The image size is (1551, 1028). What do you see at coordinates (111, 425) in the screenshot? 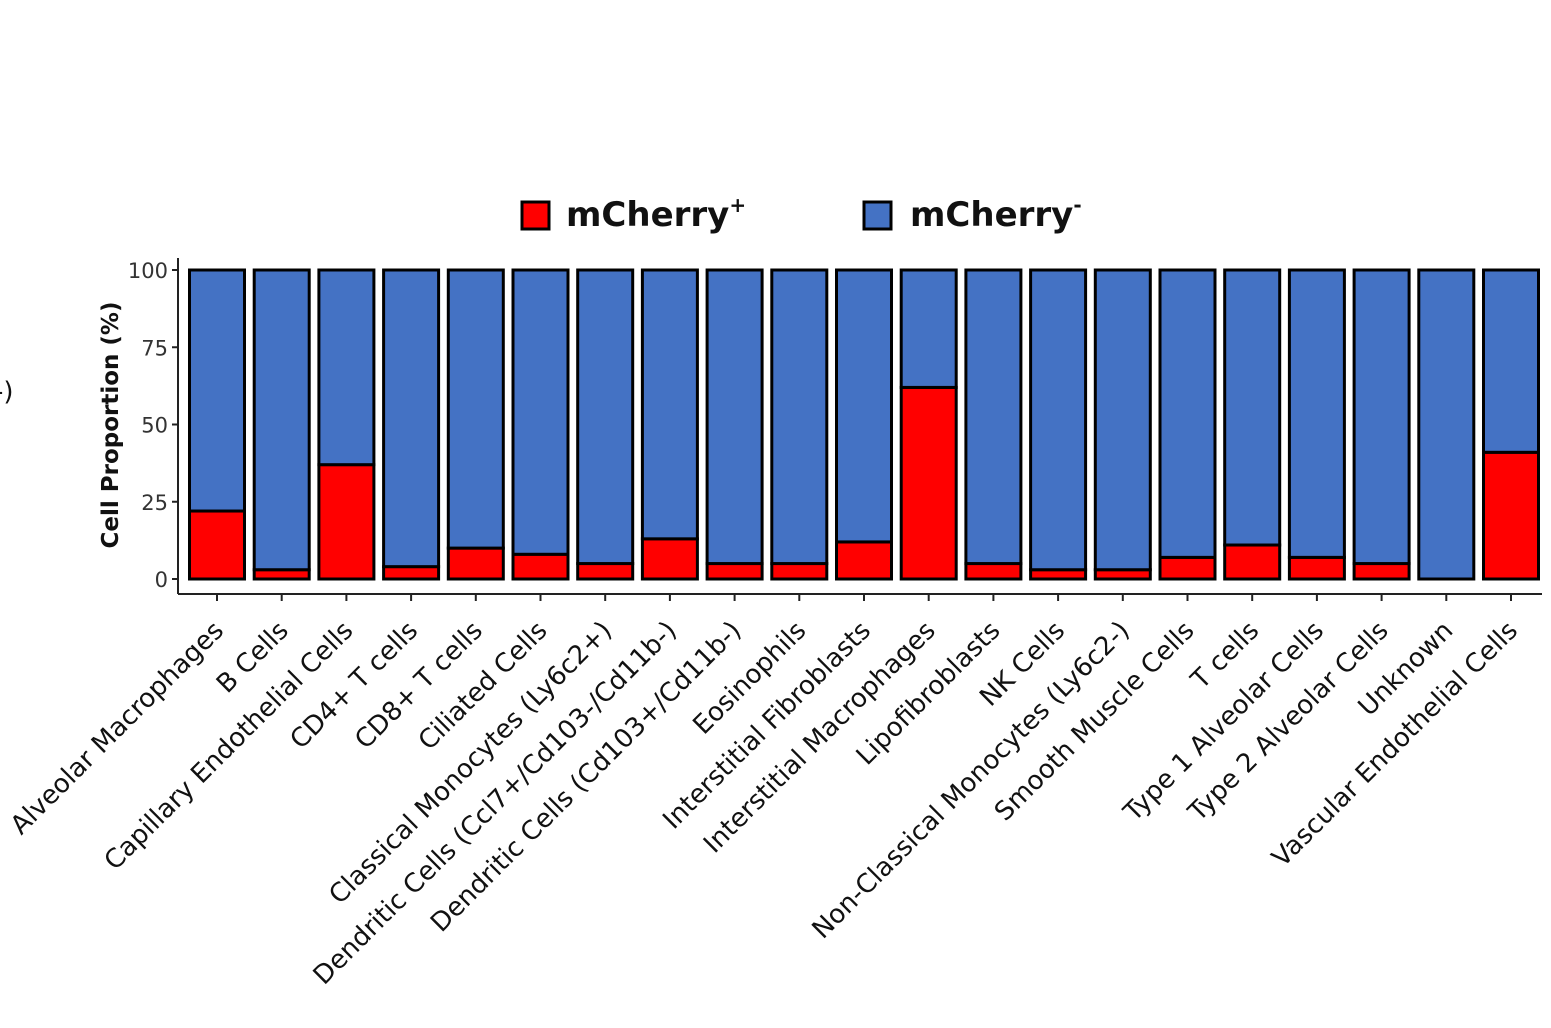
I see `y-axis-title: Cell Proportion (%)` at bounding box center [111, 425].